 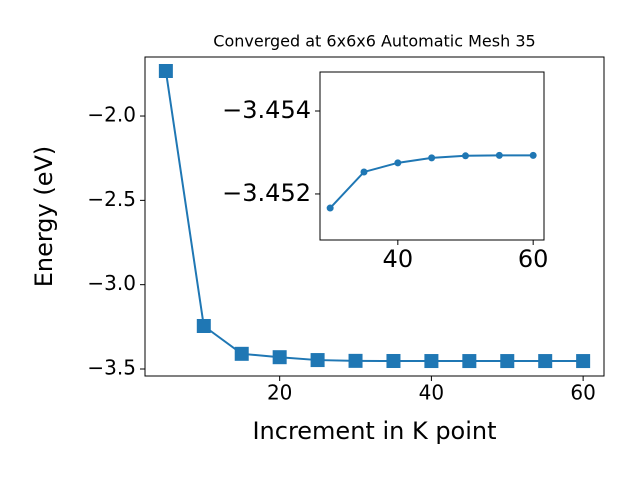 I want to click on y-tick-label: −3.452, so click(x=266, y=193).